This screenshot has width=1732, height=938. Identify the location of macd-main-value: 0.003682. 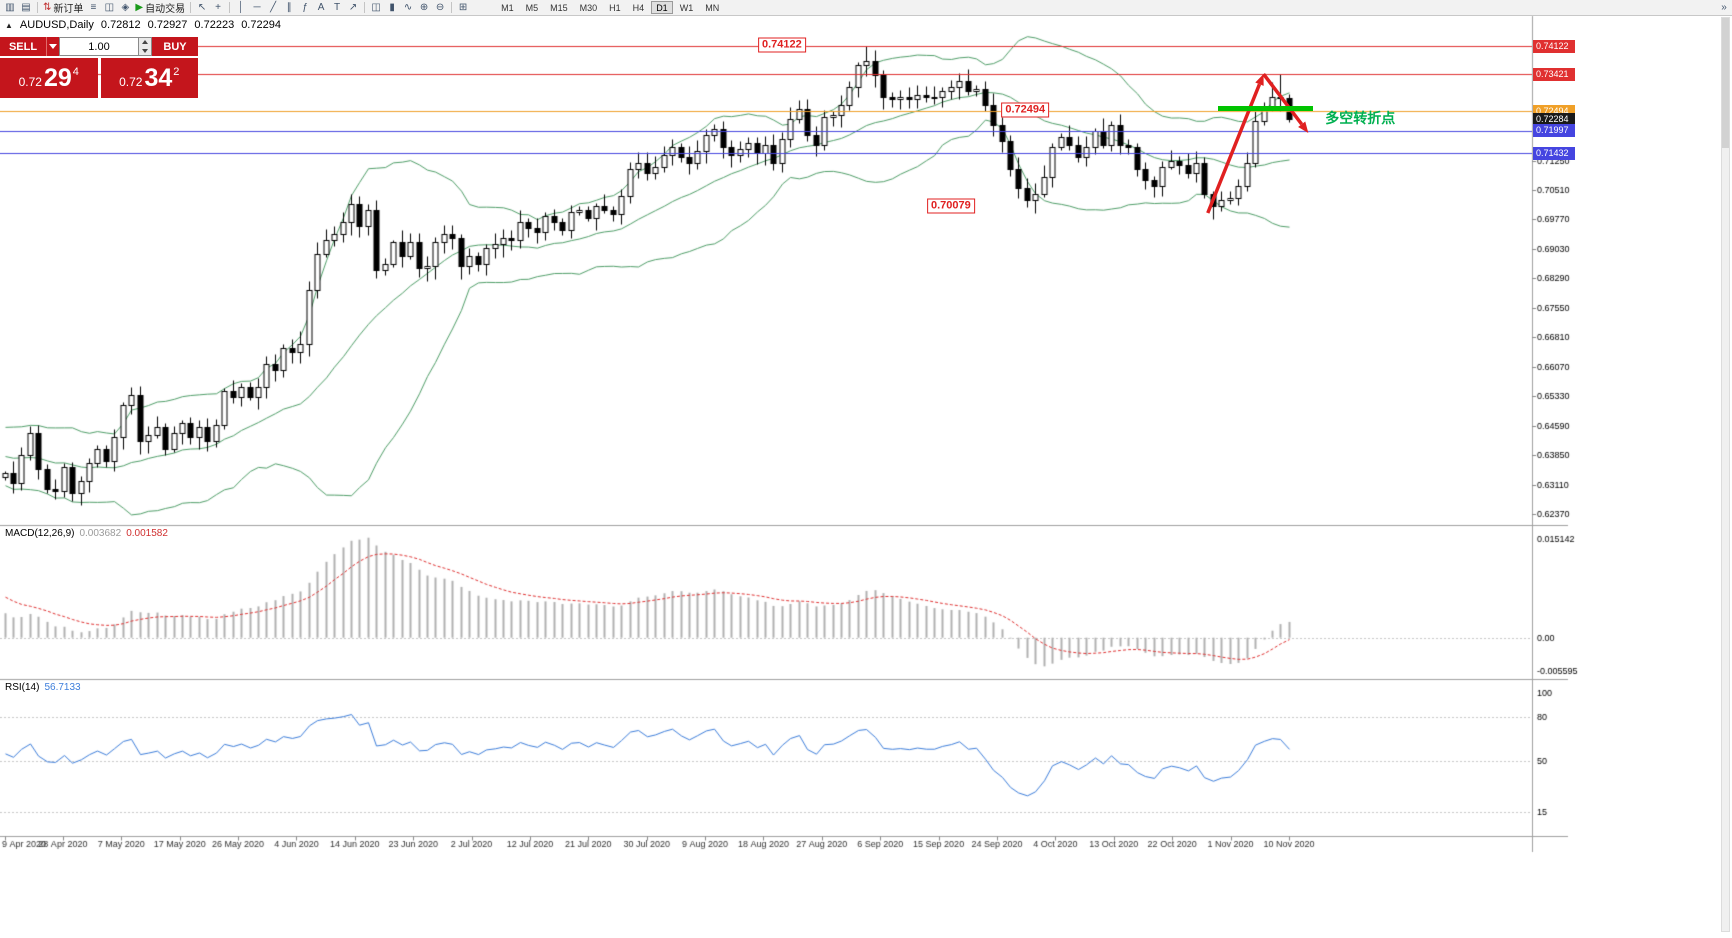
(100, 533).